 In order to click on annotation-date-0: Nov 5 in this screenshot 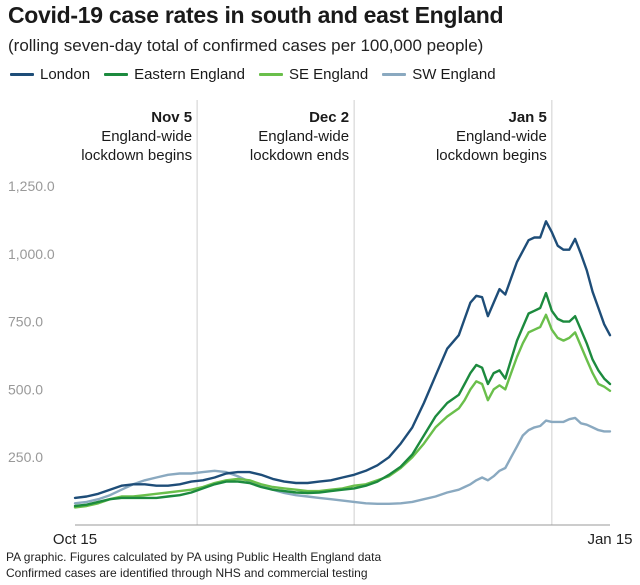, I will do `click(171, 117)`.